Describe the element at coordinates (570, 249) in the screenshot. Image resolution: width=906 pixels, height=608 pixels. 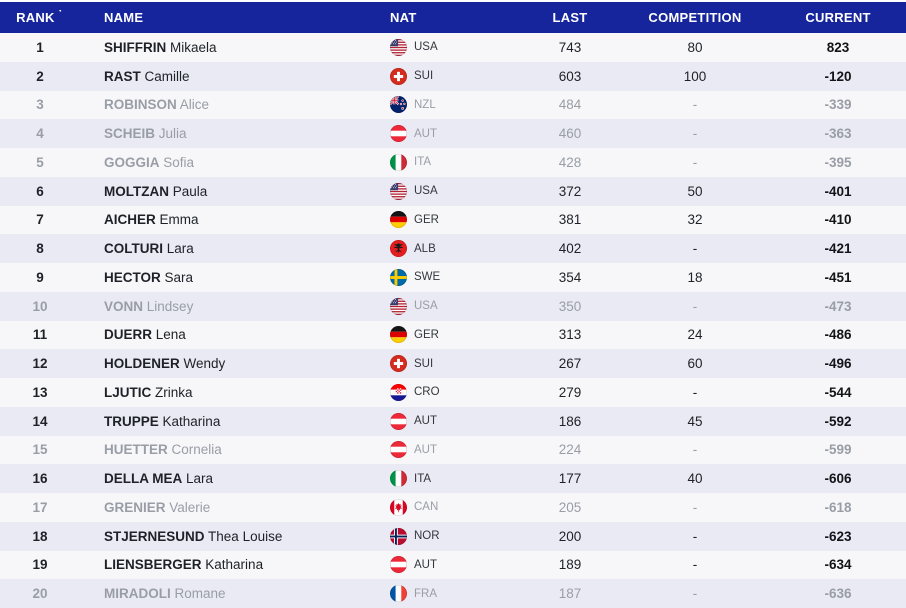
I see `last-points-cell: 402` at that location.